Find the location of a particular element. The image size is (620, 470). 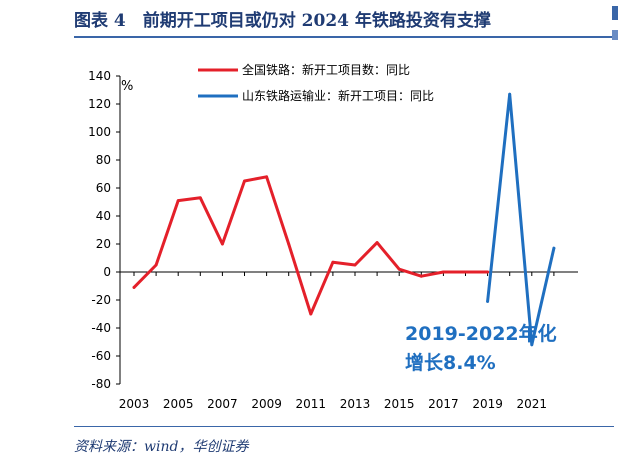

source-note: 资料来源：wind，华创证券 is located at coordinates (161, 447).